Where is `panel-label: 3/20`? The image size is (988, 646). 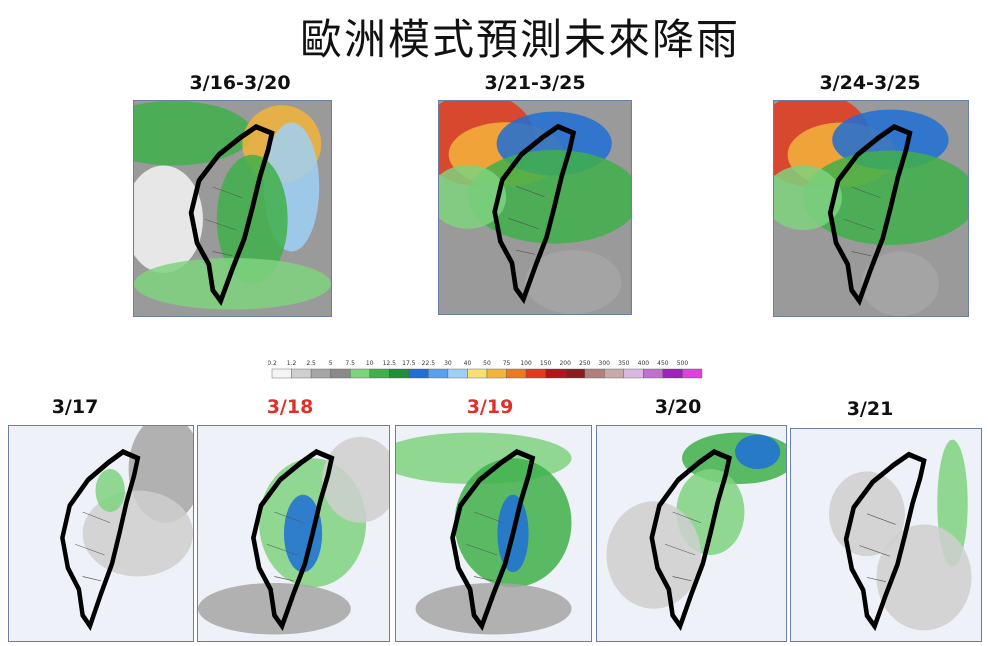
panel-label: 3/20 is located at coordinates (678, 407).